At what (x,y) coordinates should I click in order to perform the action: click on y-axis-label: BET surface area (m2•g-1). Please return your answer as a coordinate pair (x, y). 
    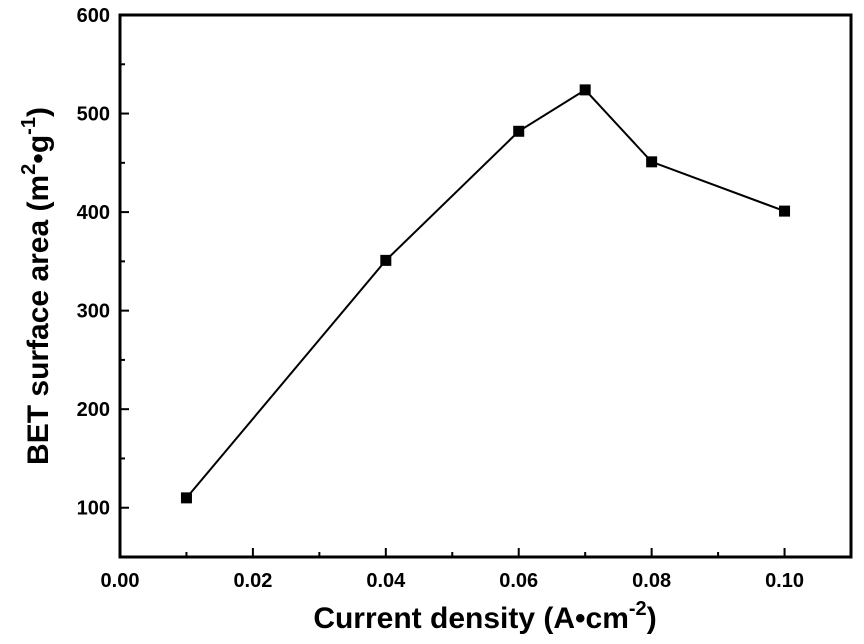
    Looking at the image, I should click on (36, 286).